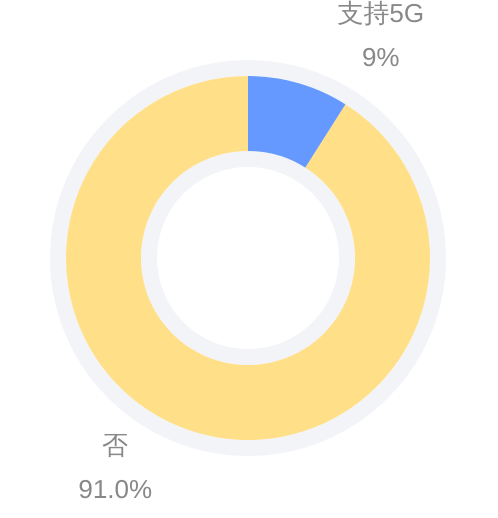 The height and width of the screenshot is (518, 498). Describe the element at coordinates (115, 445) in the screenshot. I see `slice-label: 否` at that location.